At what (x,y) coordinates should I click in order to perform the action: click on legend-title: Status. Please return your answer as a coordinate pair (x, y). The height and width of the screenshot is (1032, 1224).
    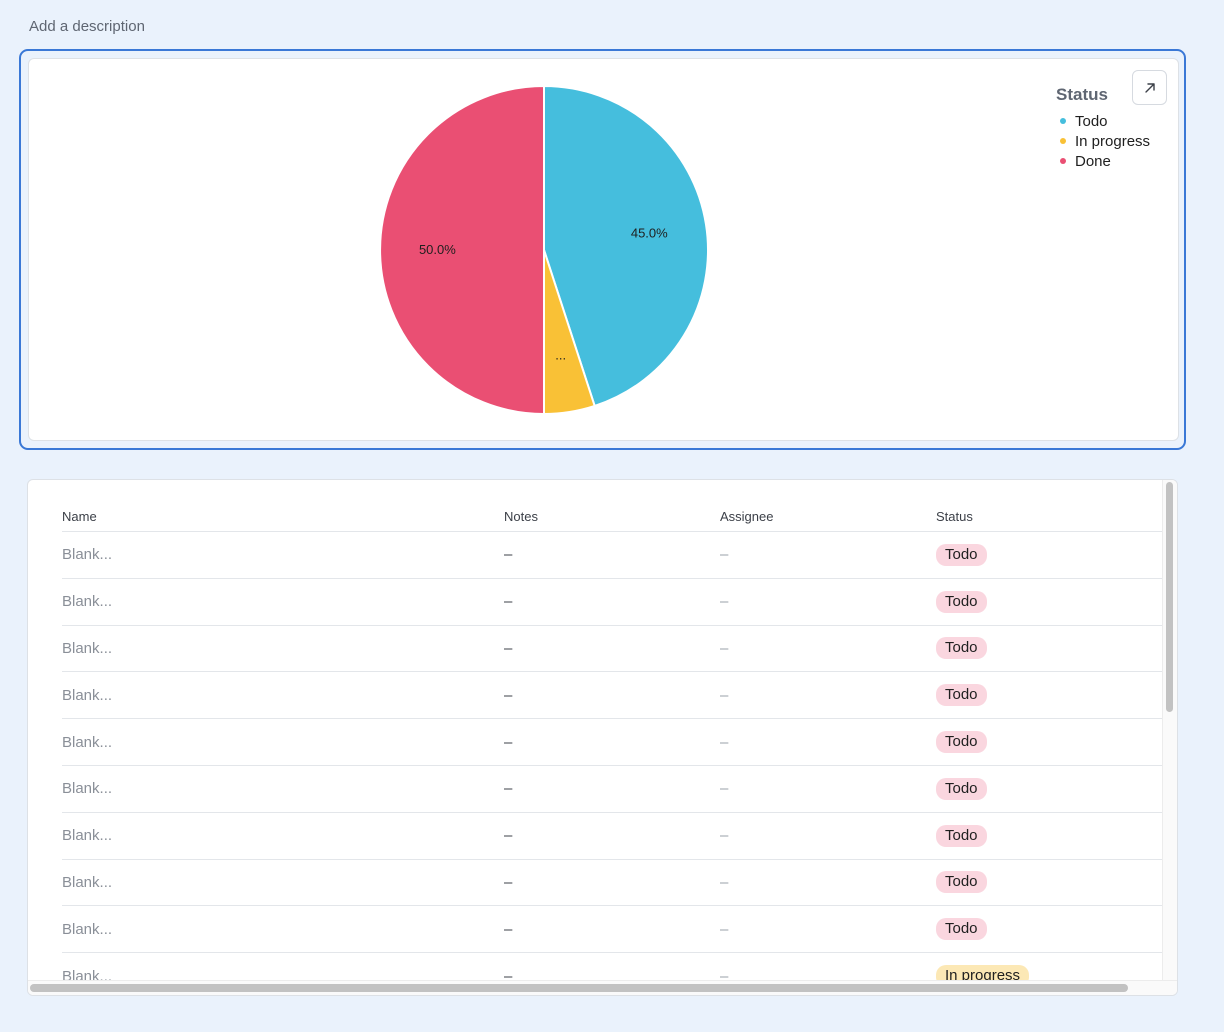
    Looking at the image, I should click on (1082, 94).